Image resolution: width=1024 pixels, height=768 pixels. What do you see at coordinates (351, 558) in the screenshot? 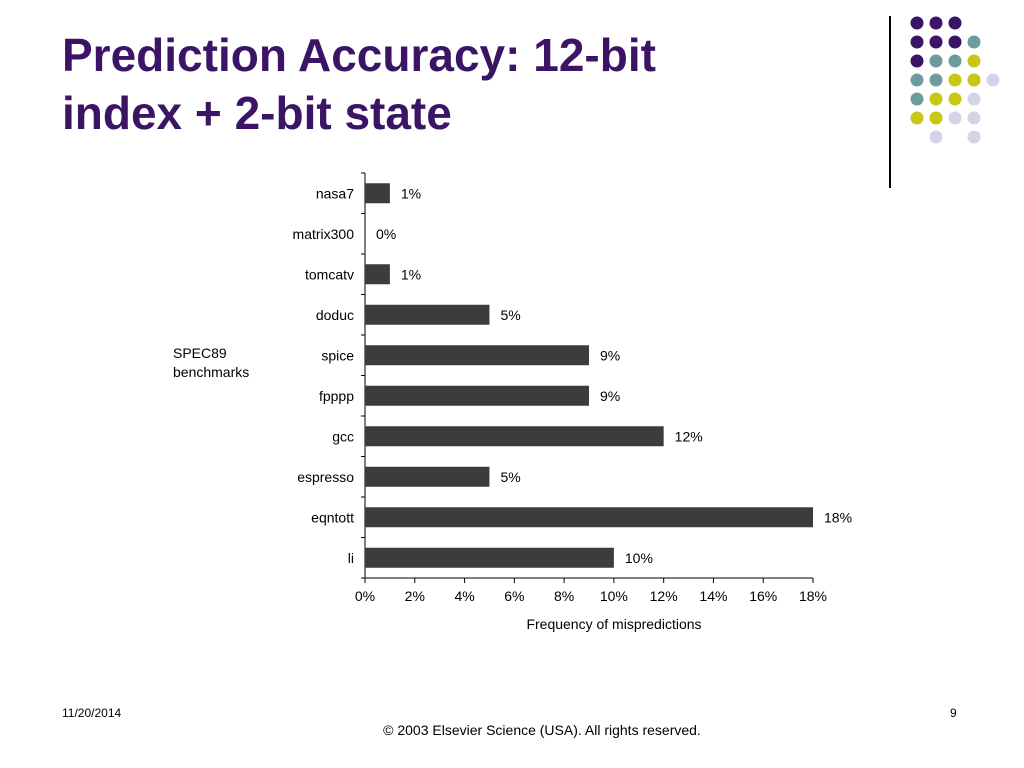
I see `category-label: li` at bounding box center [351, 558].